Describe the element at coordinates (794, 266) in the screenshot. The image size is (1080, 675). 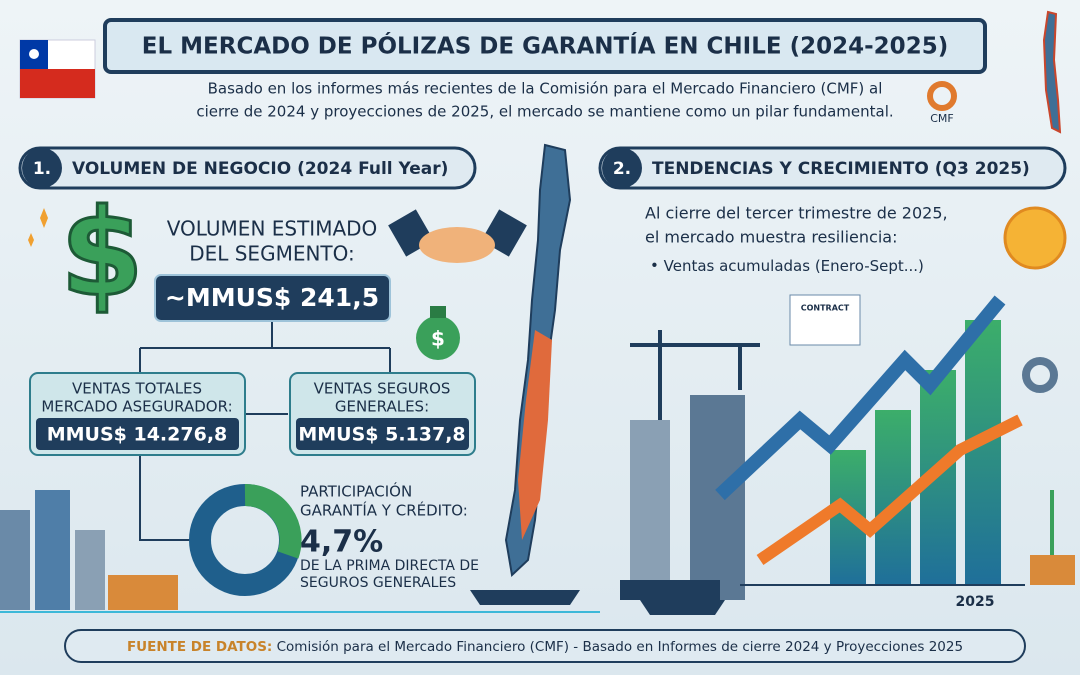
I see `bullet-text: Ventas acumuladas (Enero-Sept...)` at that location.